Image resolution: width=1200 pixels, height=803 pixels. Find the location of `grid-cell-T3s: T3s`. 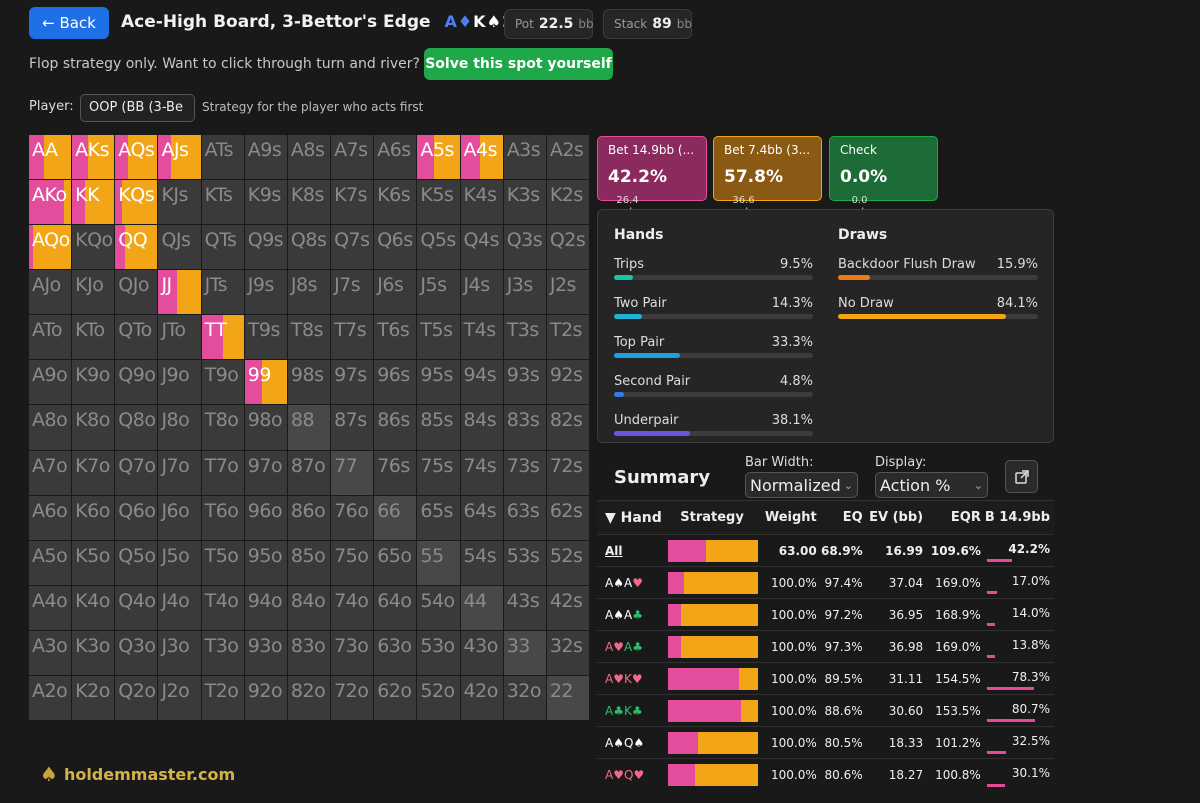

grid-cell-T3s: T3s is located at coordinates (524, 337).